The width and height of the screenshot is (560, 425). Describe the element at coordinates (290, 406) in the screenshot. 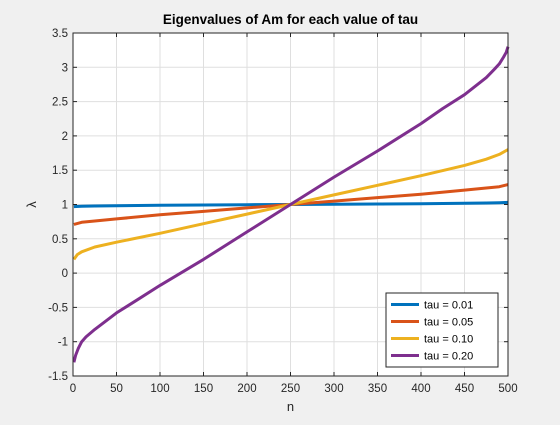

I see `x-axis-label: n` at that location.